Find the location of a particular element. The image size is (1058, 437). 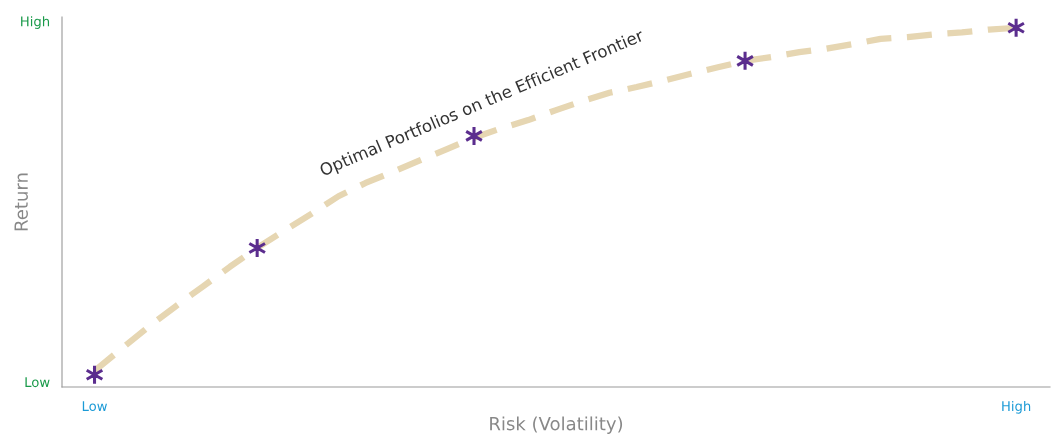

x-axis-title: Risk (Volatility) is located at coordinates (556, 425).